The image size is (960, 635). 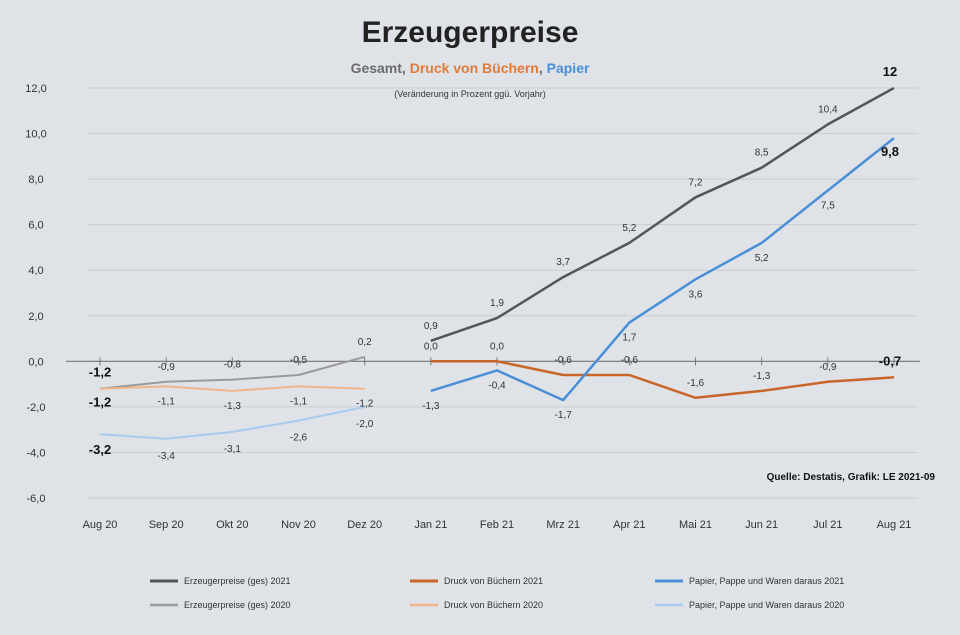 I want to click on x-tick-label: Mai 21, so click(x=695, y=525).